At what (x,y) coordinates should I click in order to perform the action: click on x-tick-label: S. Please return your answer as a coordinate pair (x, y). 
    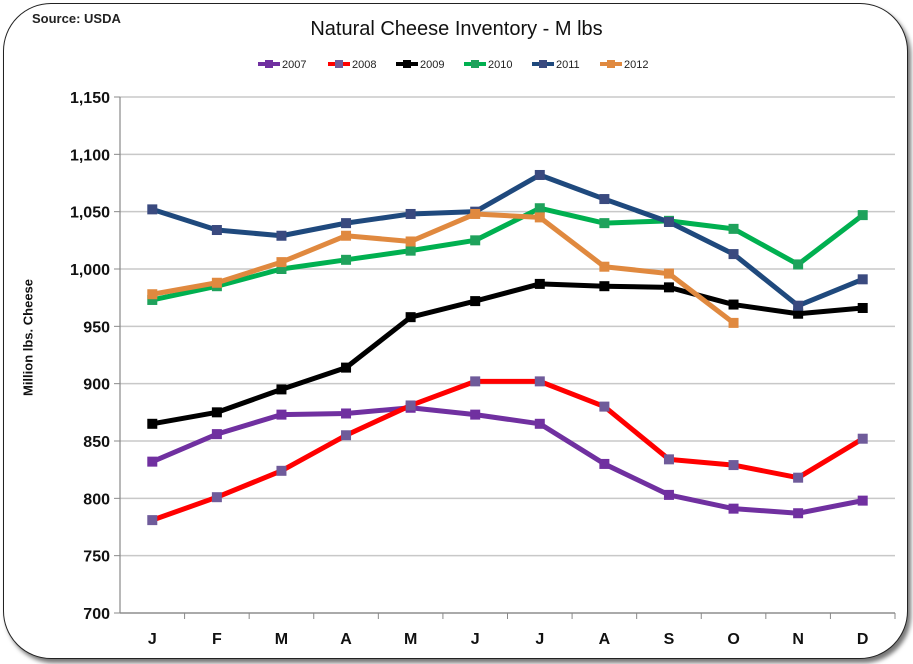
    Looking at the image, I should click on (669, 639).